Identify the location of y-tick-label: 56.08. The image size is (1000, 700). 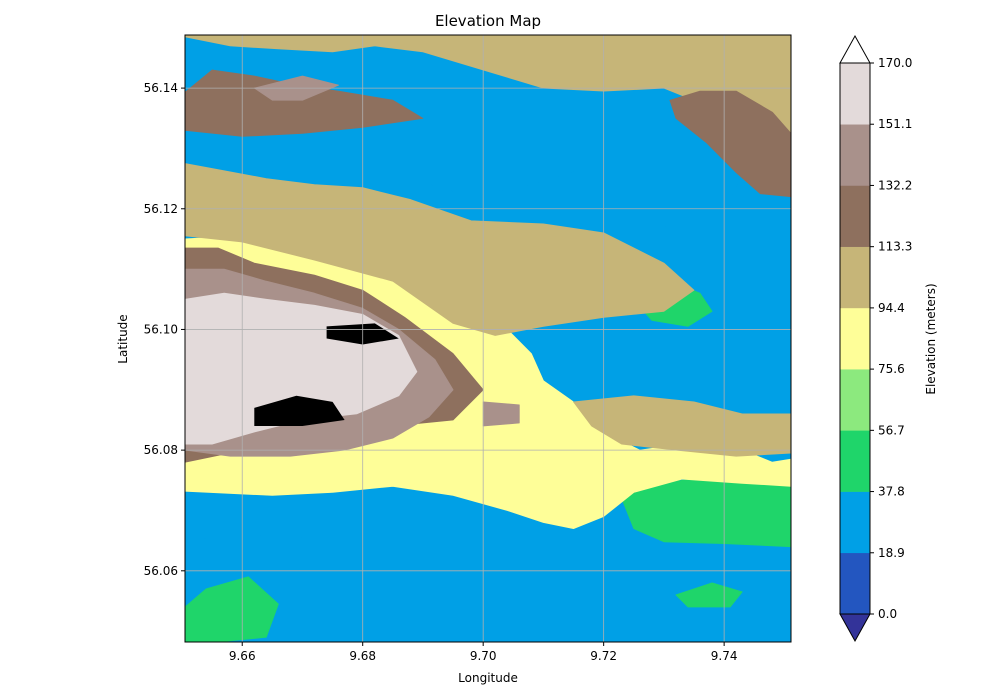
(161, 450).